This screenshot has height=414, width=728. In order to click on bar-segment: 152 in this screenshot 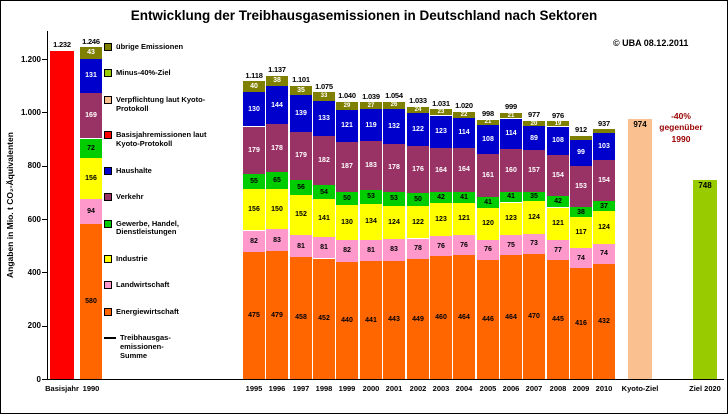, I will do `click(301, 215)`.